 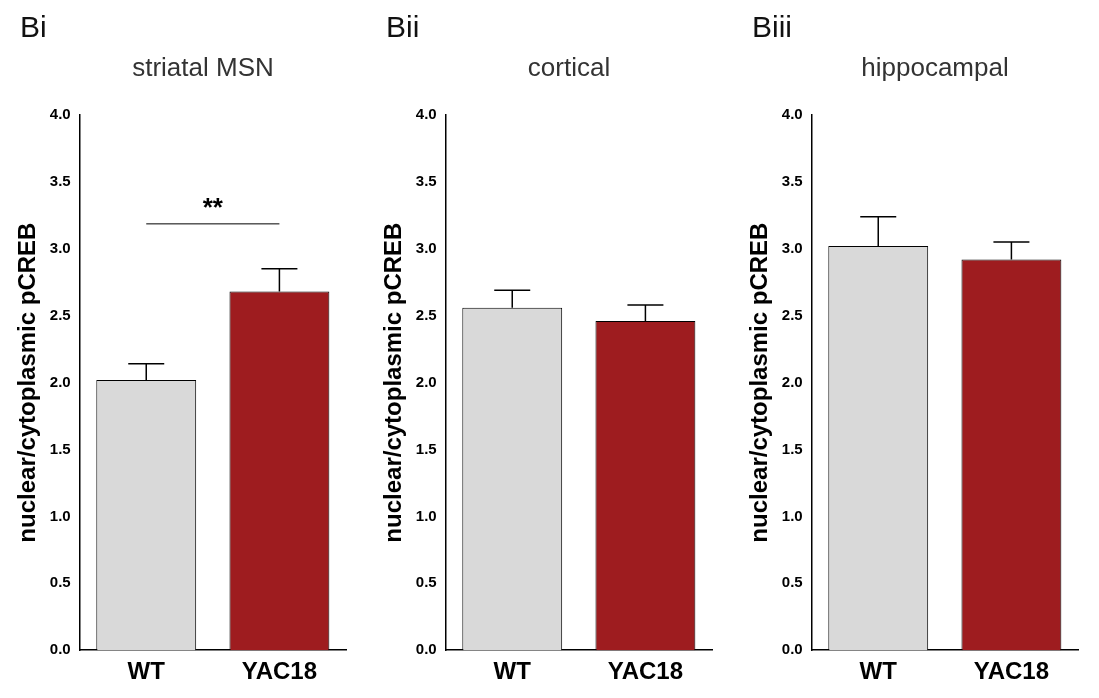 I want to click on chart-subtitle: striatal MSN, so click(x=203, y=67).